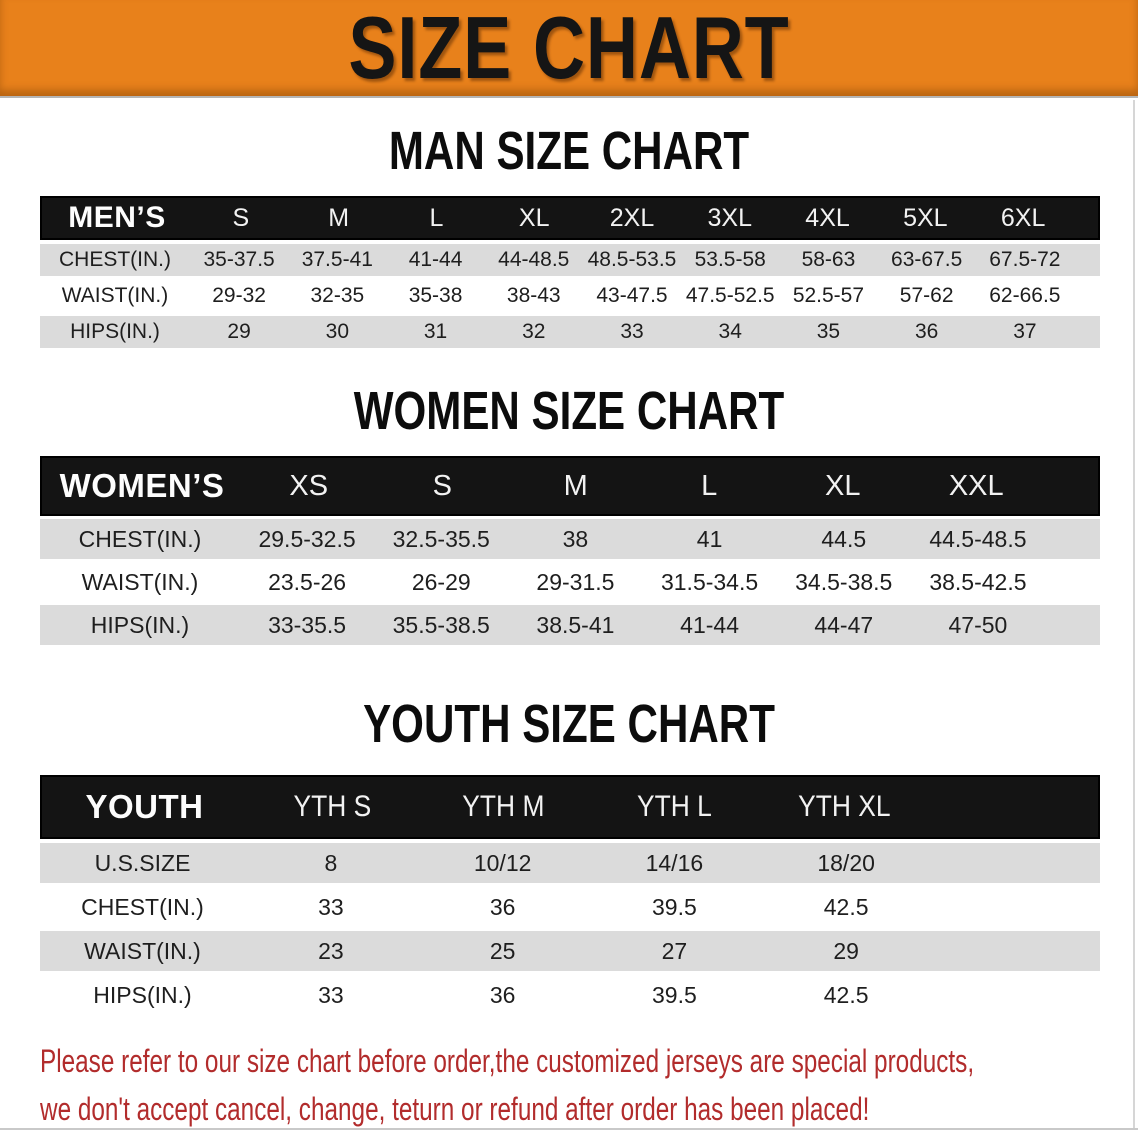 The width and height of the screenshot is (1138, 1132). Describe the element at coordinates (239, 259) in the screenshot. I see `value-cell: 35-37.5` at that location.